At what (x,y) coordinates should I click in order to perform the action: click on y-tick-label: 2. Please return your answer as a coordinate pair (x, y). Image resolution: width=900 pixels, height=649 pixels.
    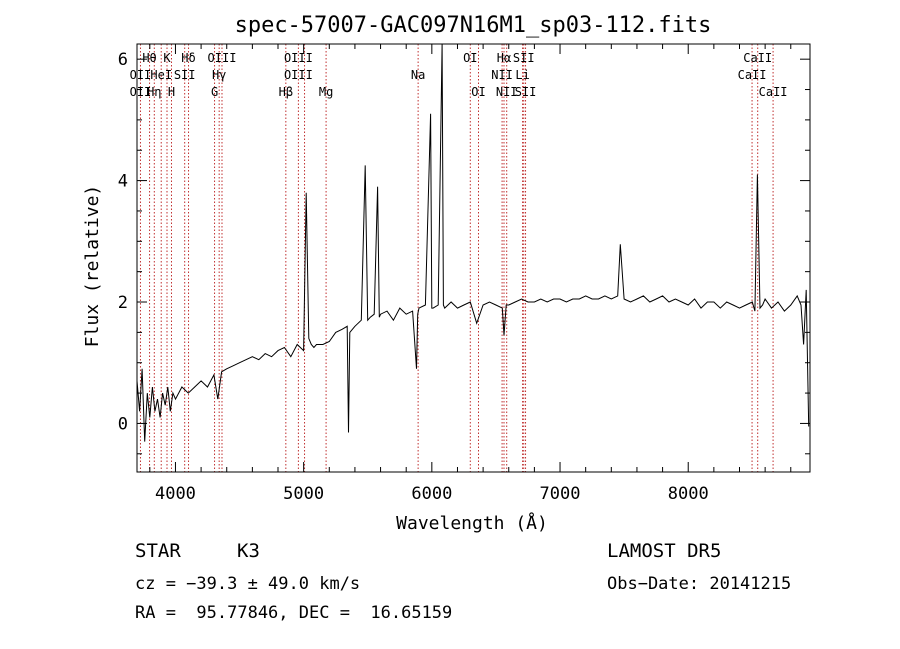
    Looking at the image, I should click on (123, 303).